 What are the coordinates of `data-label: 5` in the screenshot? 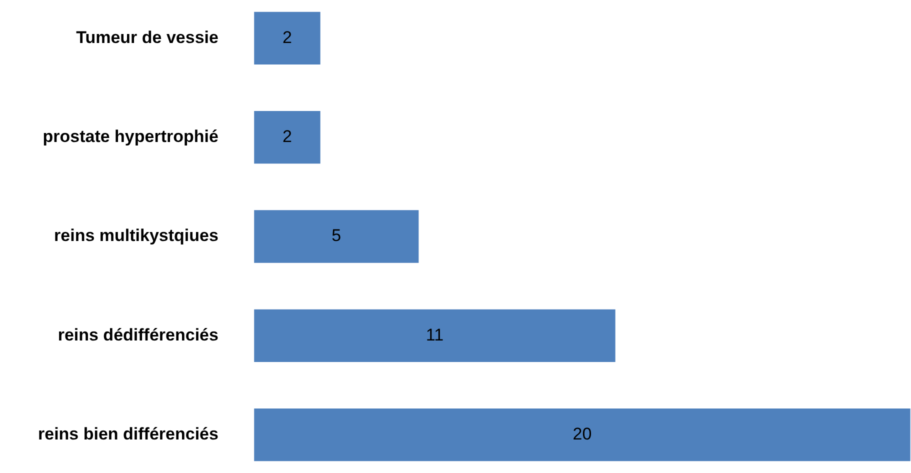 It's located at (337, 236).